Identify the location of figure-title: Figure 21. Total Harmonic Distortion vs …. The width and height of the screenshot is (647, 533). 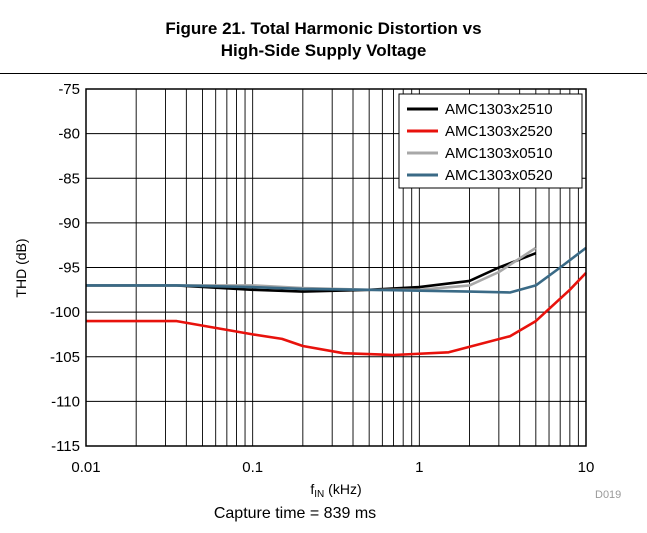
(323, 40).